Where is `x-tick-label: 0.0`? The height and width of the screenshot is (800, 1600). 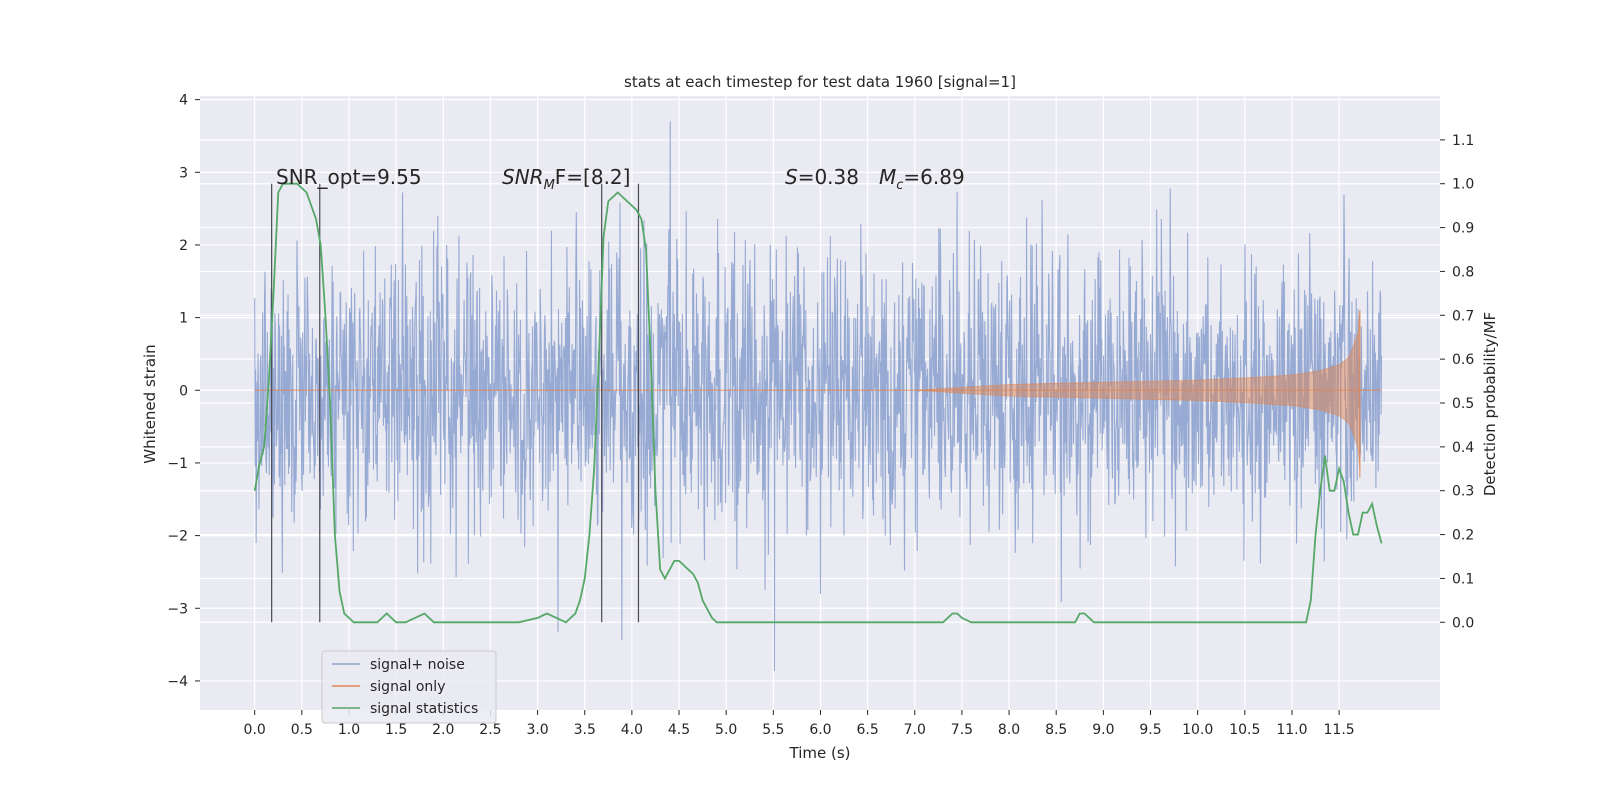 x-tick-label: 0.0 is located at coordinates (255, 730).